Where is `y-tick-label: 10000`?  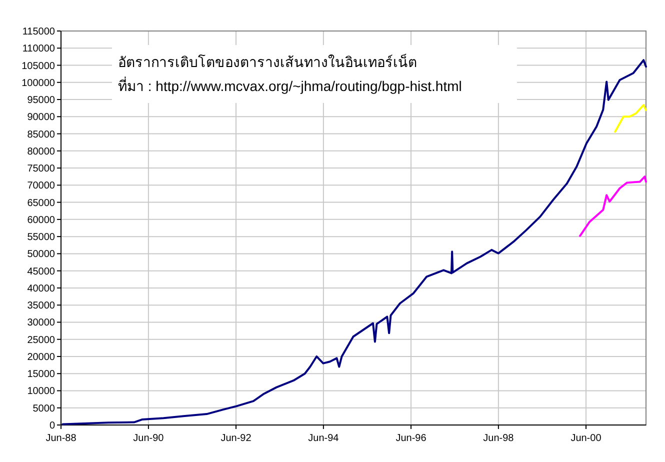
y-tick-label: 10000 is located at coordinates (41, 392).